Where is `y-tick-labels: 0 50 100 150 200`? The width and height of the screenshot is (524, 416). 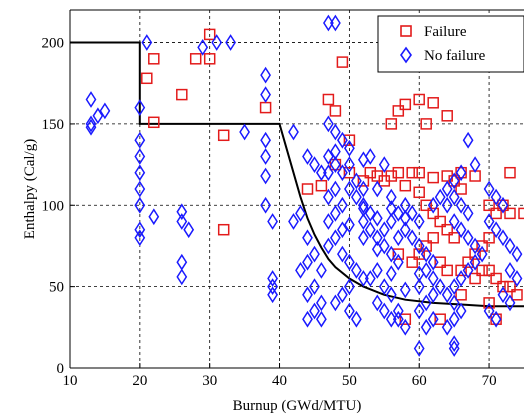 y-tick-labels: 0 50 100 150 200 is located at coordinates (58, 206).